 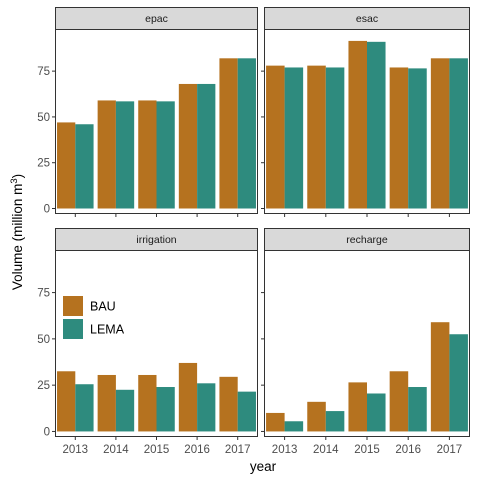 I want to click on y-tick-label-epac-75: 75, so click(x=43, y=72).